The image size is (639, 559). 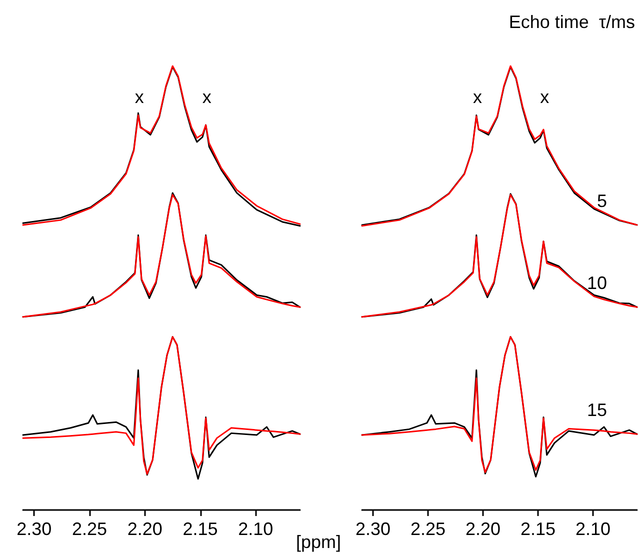 I want to click on series-label: 10, so click(x=596, y=283).